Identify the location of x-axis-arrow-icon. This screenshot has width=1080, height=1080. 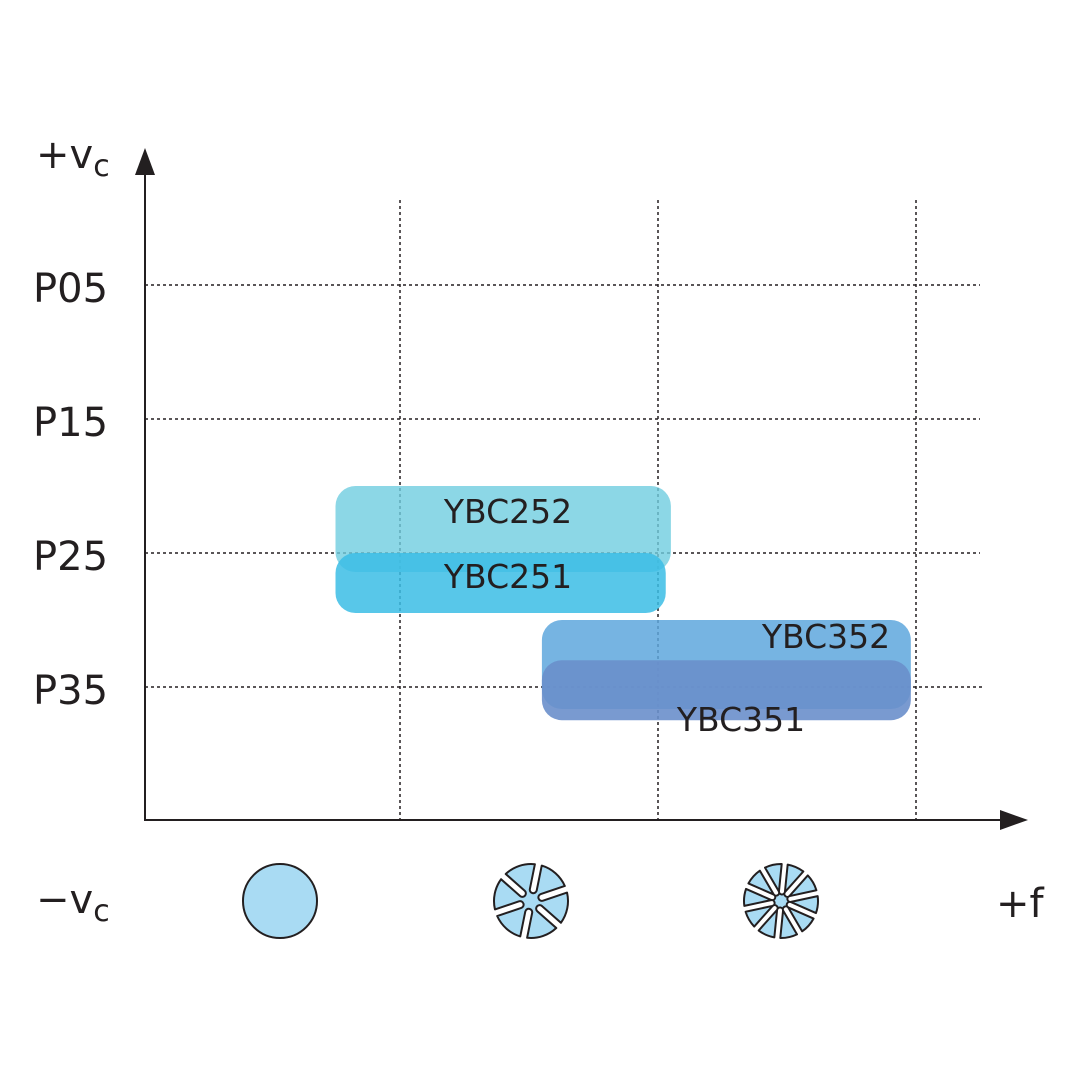
(1014, 820).